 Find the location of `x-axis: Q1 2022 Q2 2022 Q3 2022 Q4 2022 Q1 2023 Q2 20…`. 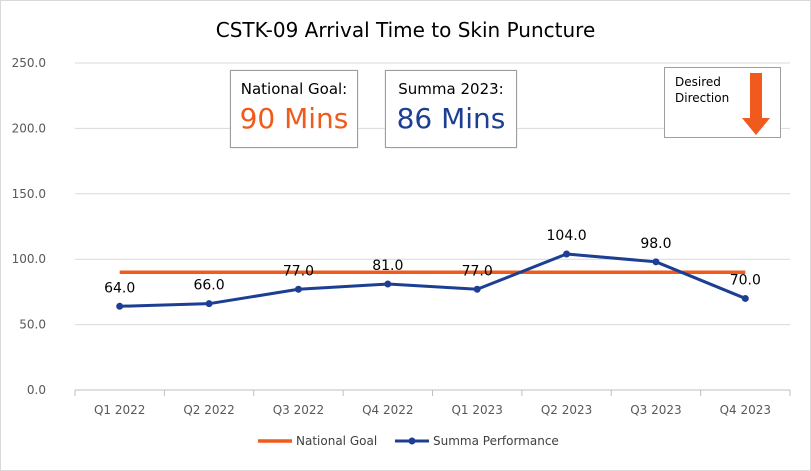

x-axis: Q1 2022 Q2 2022 Q3 2022 Q4 2022 Q1 2023 Q2 20… is located at coordinates (432, 403).